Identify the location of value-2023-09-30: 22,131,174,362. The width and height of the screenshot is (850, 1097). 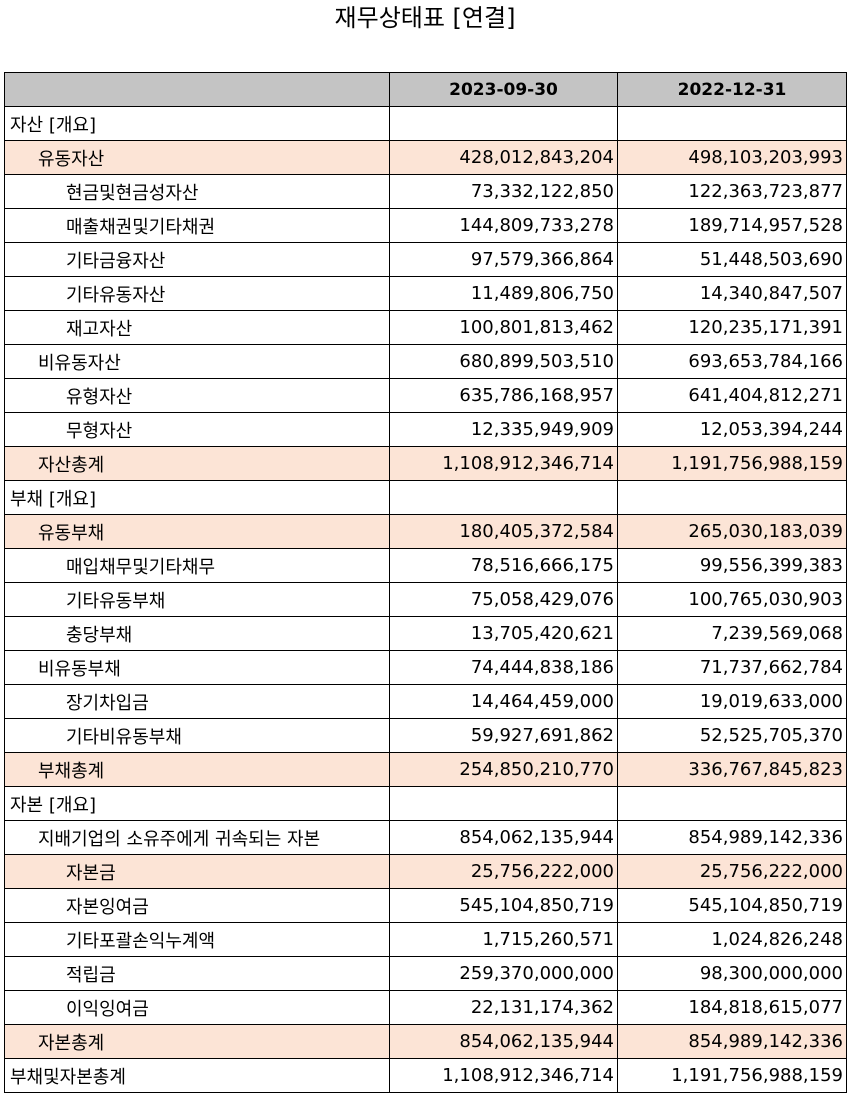
(503, 1007).